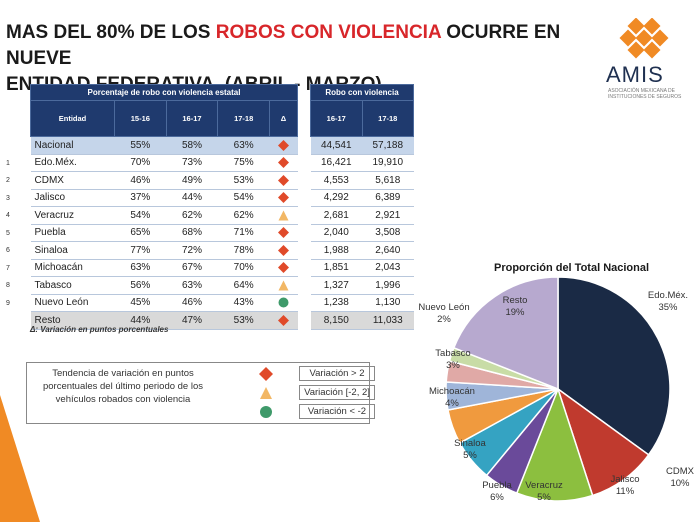 The height and width of the screenshot is (522, 700). Describe the element at coordinates (140, 180) in the screenshot. I see `cell-1516: 46%` at that location.